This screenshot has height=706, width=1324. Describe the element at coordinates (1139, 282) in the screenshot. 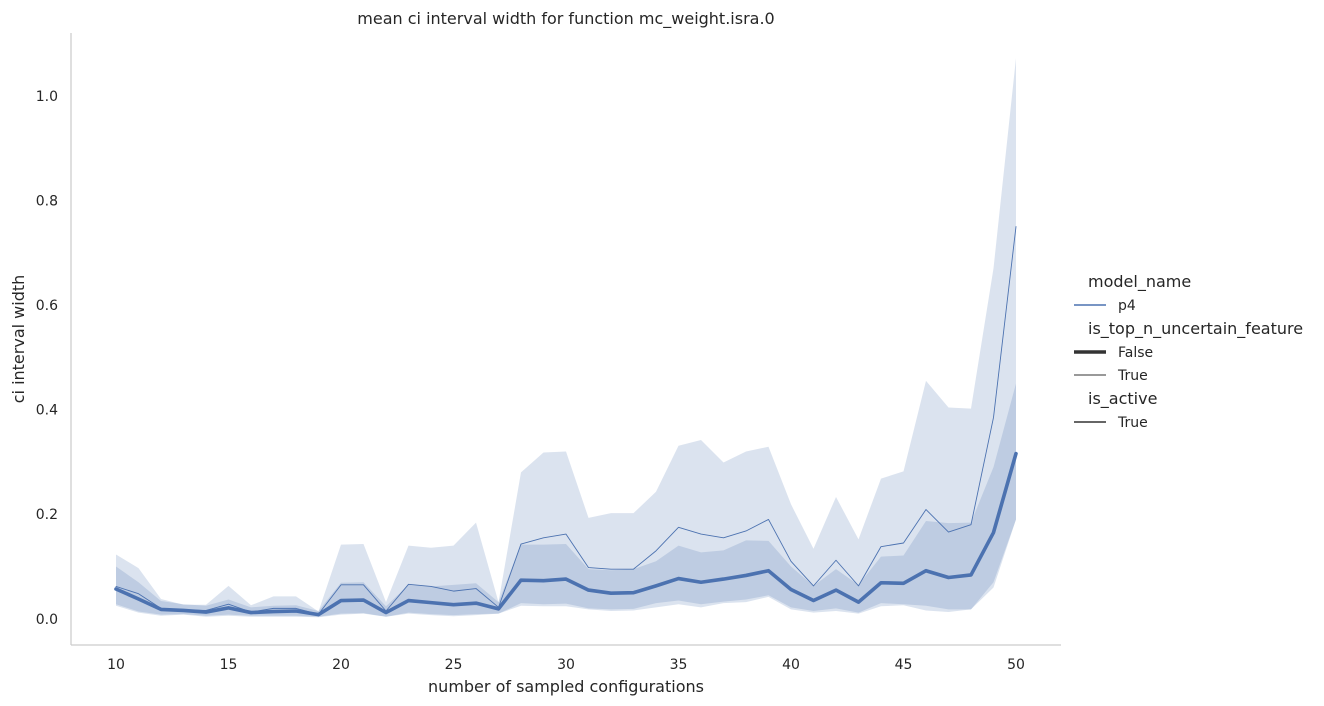

I see `legend-title: model_name` at that location.